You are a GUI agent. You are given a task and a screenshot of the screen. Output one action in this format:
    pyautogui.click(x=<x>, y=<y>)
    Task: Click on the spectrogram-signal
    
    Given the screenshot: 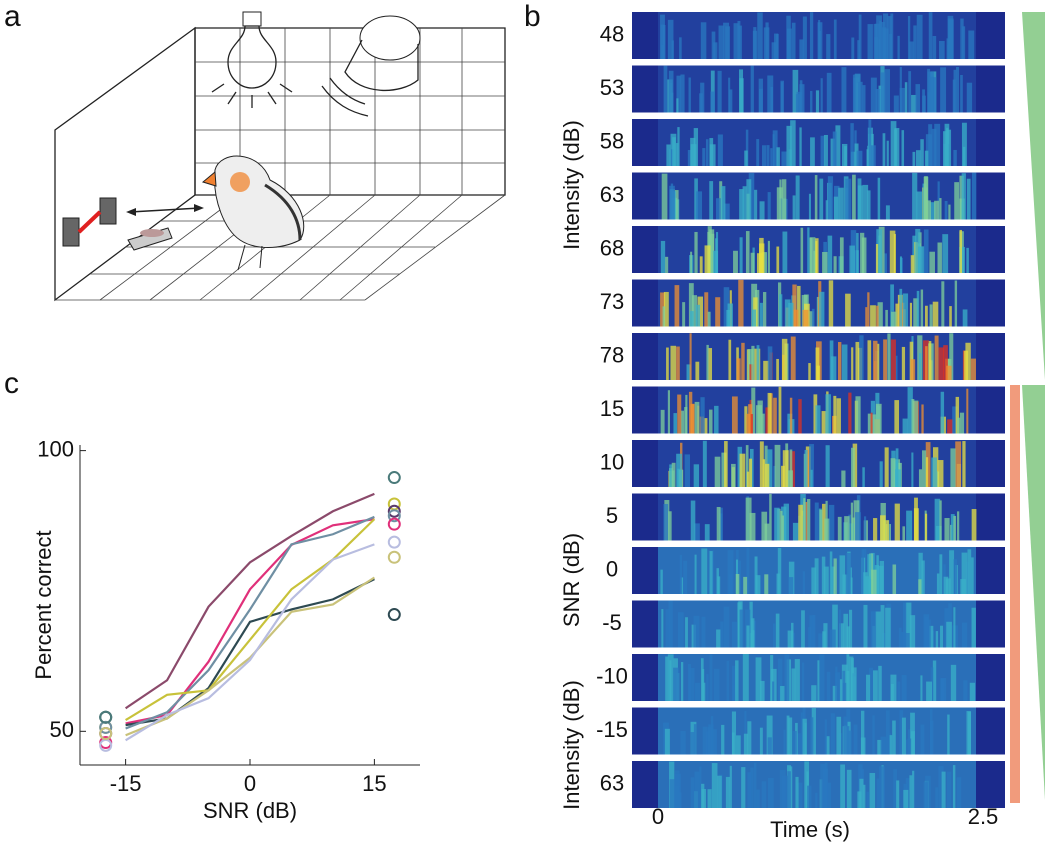 What is the action you would take?
    pyautogui.click(x=817, y=35)
    